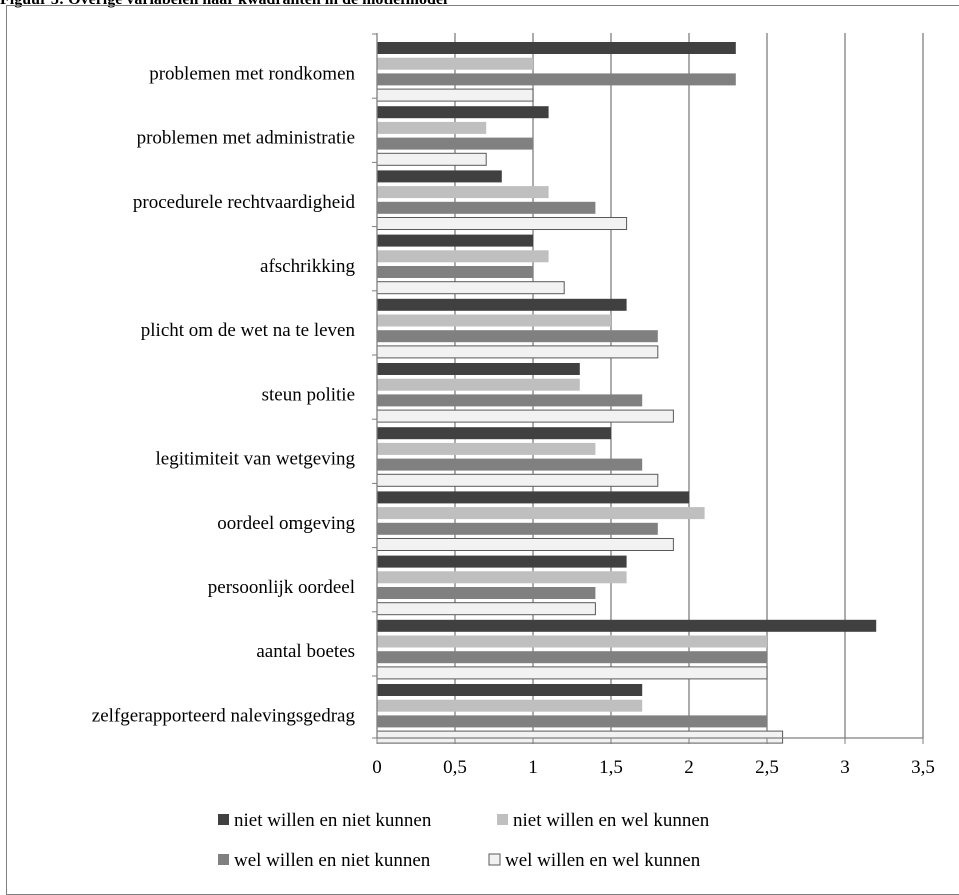  I want to click on category-label: persoonlijk oordeel, so click(281, 587).